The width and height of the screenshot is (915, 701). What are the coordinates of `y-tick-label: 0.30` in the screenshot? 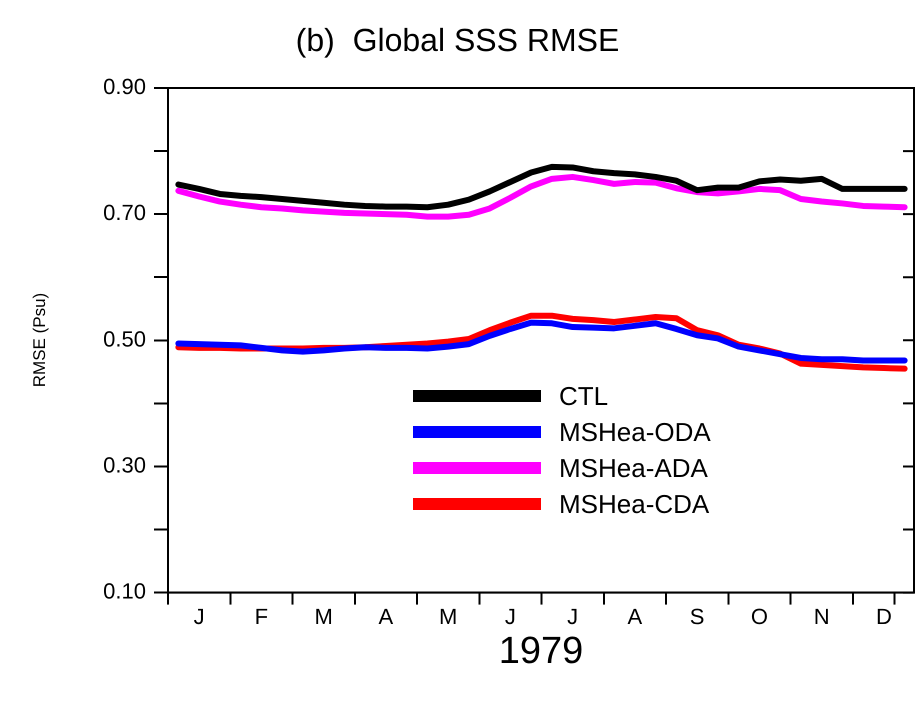 It's located at (124, 465).